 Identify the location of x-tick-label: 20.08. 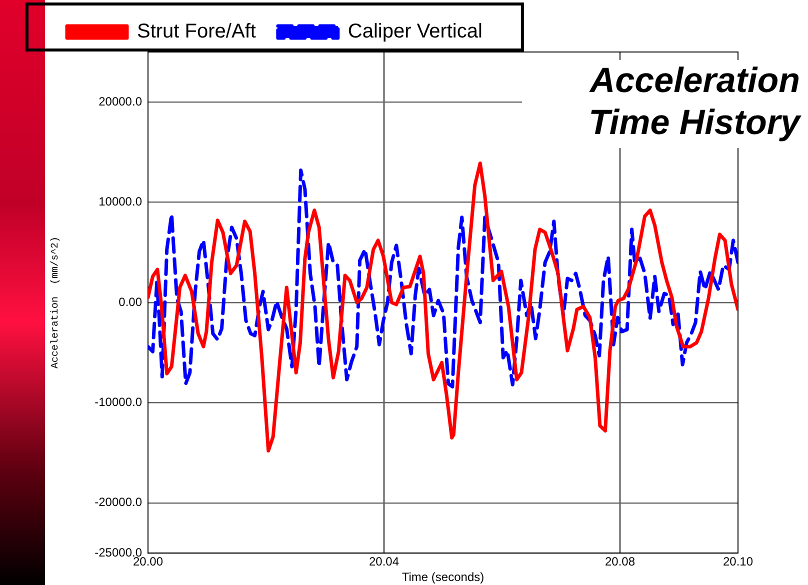
(620, 561).